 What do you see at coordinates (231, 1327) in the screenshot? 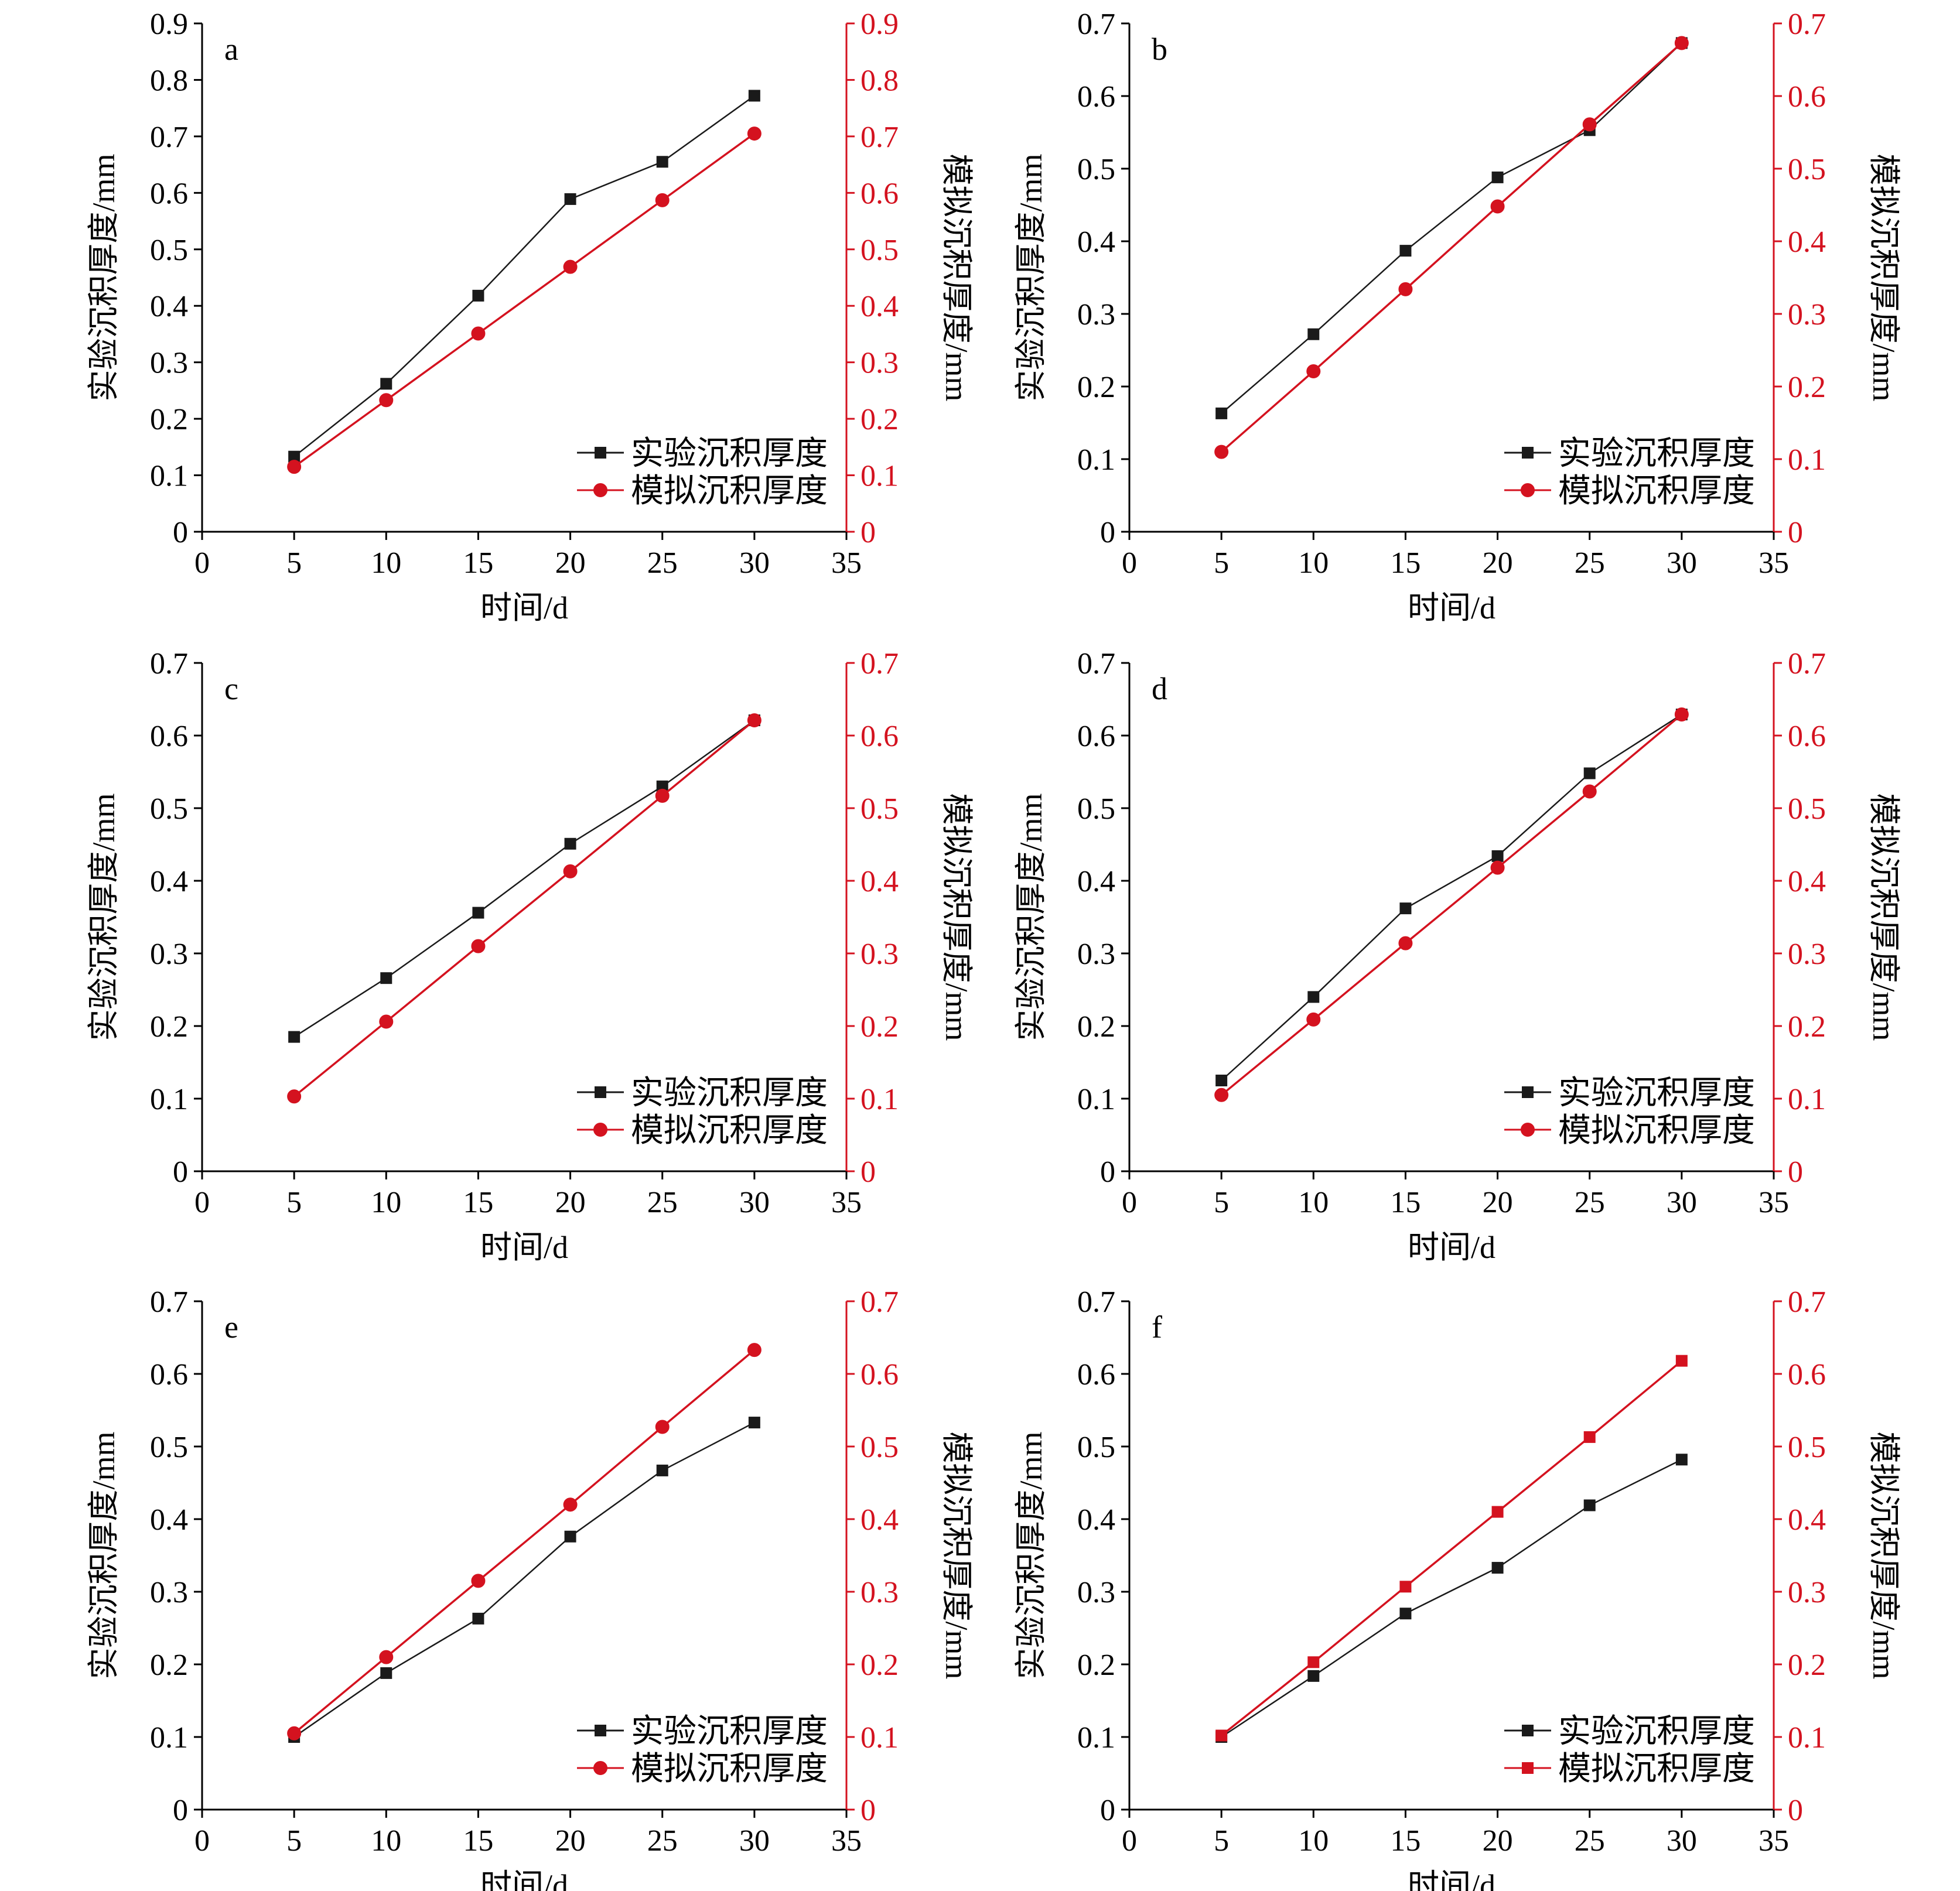
I see `panel-letter: e` at bounding box center [231, 1327].